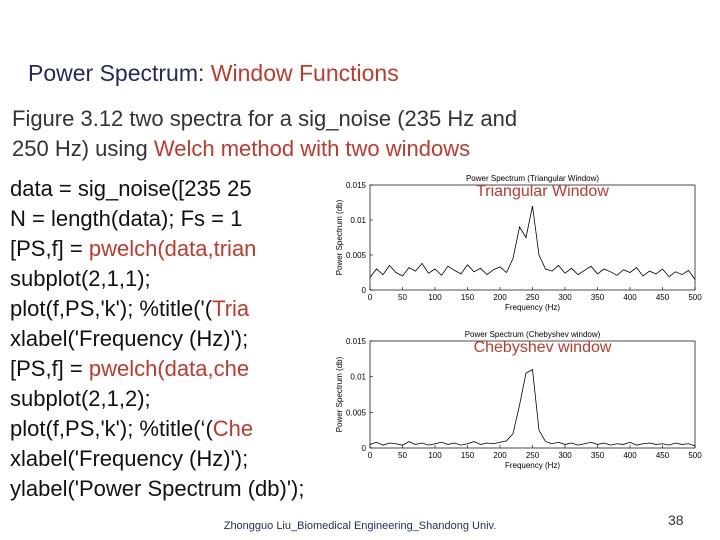 This screenshot has height=540, width=720. What do you see at coordinates (312, 148) in the screenshot?
I see `subtitle-highlight: Welch method with two windows` at bounding box center [312, 148].